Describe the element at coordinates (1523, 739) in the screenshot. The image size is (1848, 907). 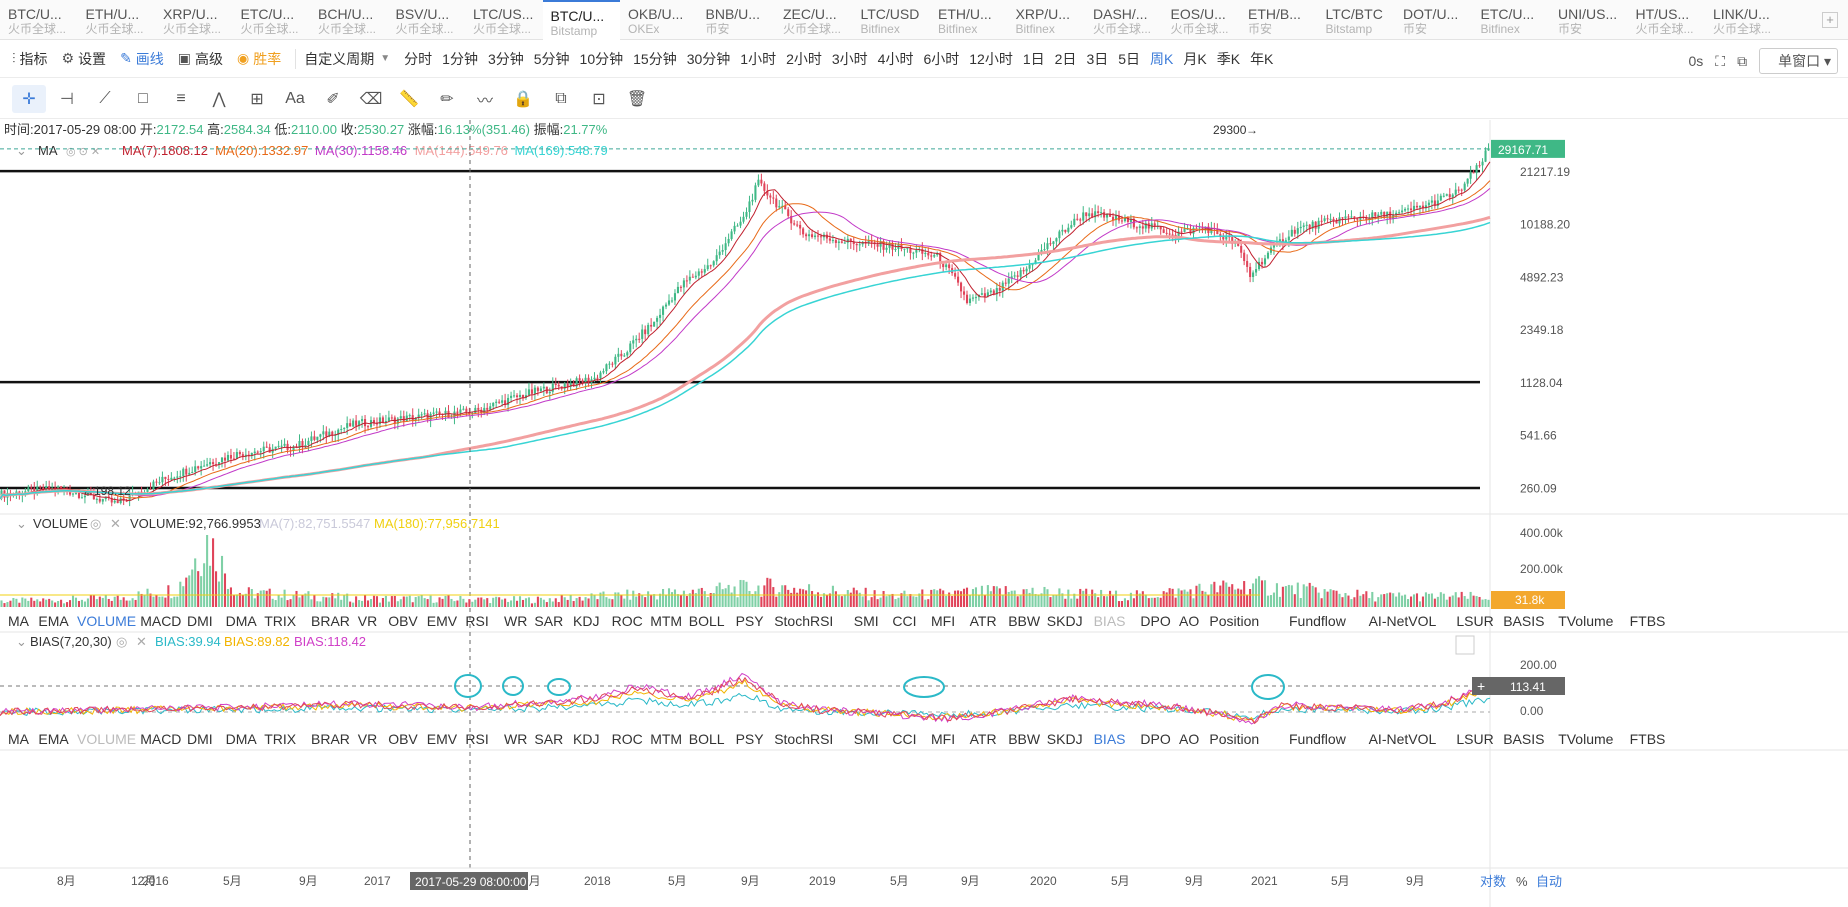
I see `indicator-tab: BASIS` at that location.